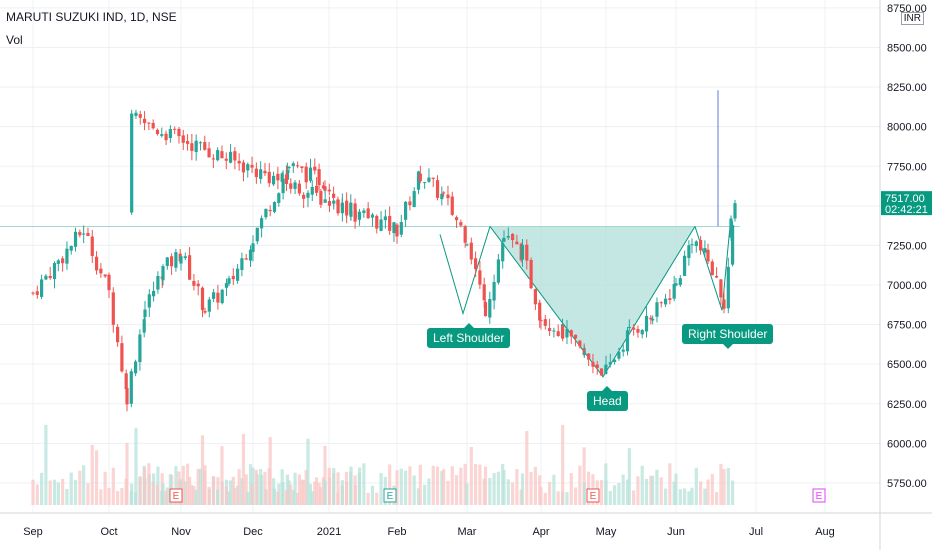  I want to click on price-tick-label: 8000.00, so click(907, 128).